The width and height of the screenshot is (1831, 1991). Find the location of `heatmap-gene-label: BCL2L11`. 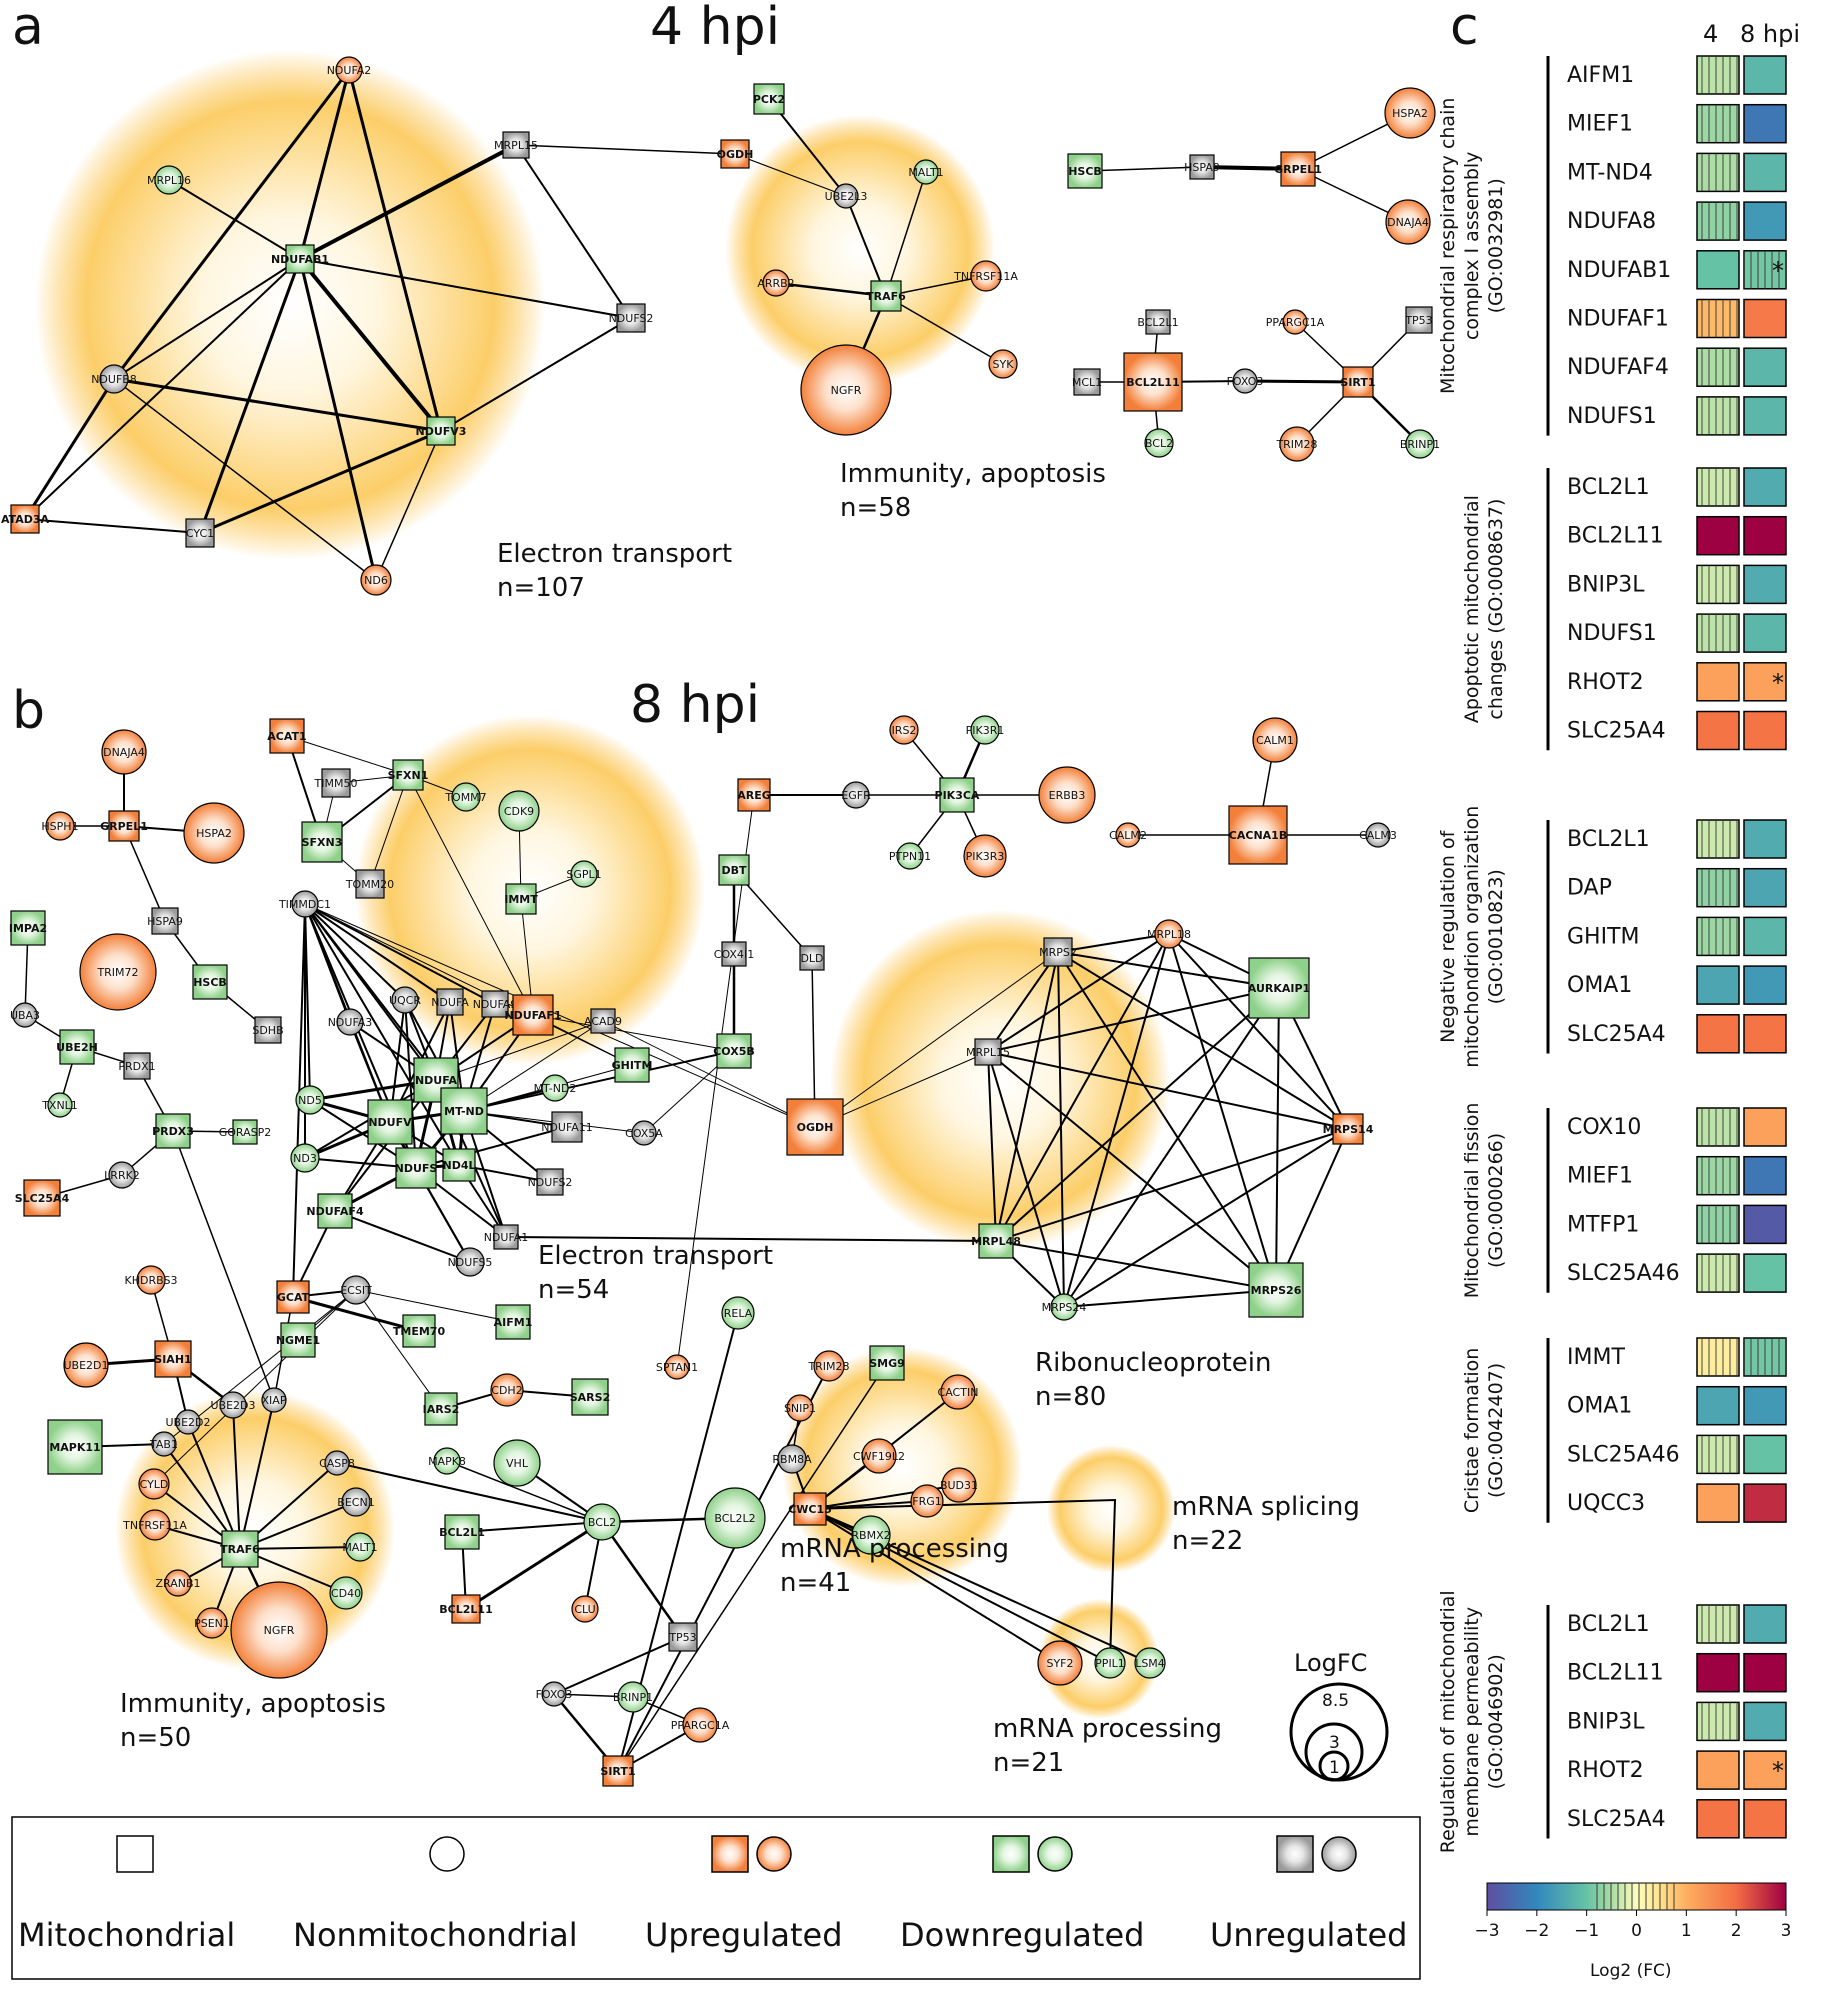

heatmap-gene-label: BCL2L11 is located at coordinates (1615, 536).